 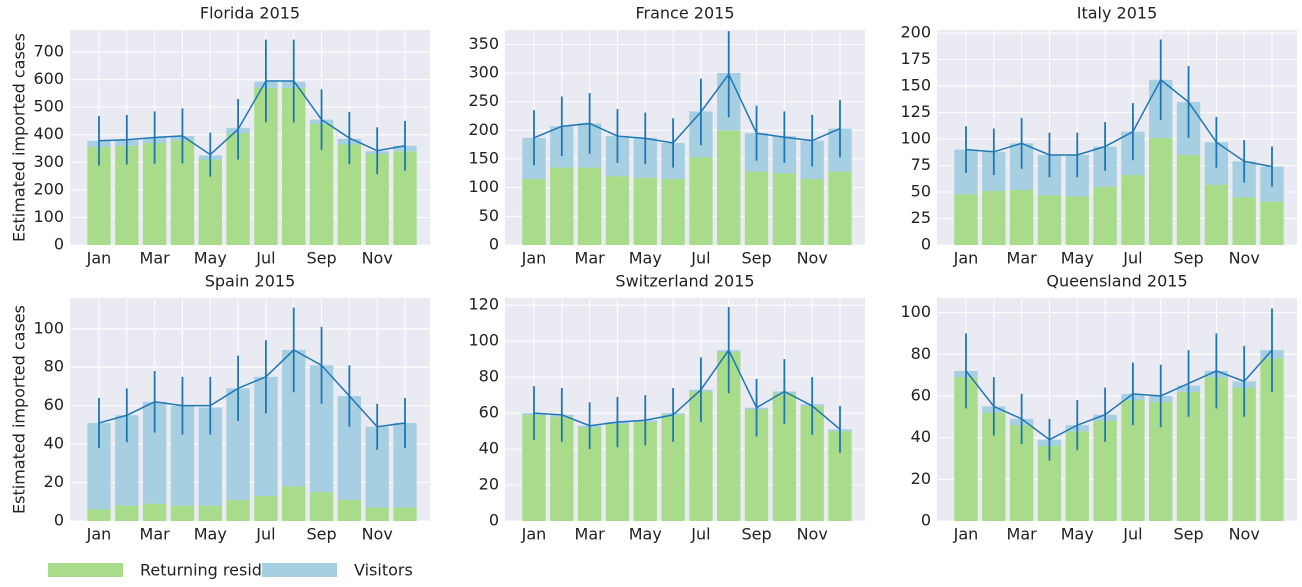 What do you see at coordinates (921, 217) in the screenshot?
I see `y-tick-label: 25` at bounding box center [921, 217].